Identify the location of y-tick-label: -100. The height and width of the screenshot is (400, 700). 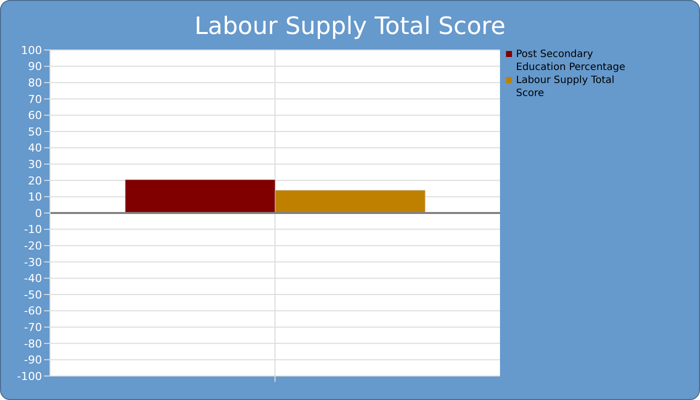
(29, 376).